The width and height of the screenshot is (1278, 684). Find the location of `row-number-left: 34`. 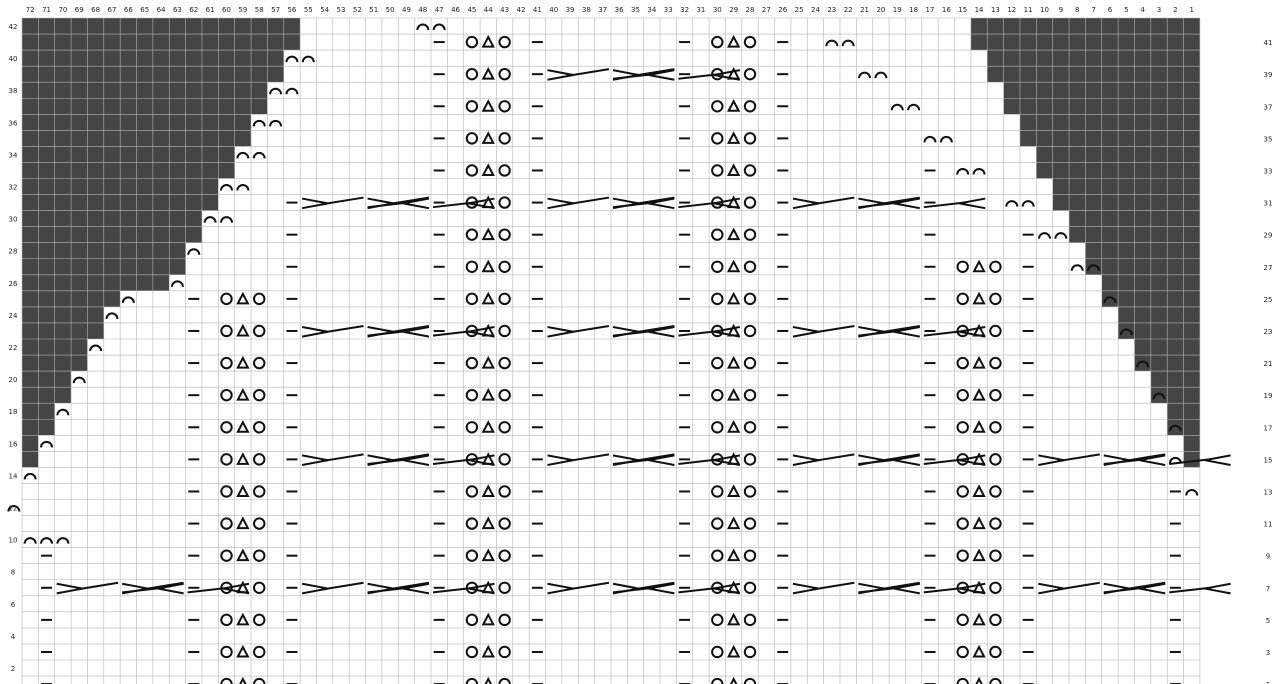

row-number-left: 34 is located at coordinates (13, 155).